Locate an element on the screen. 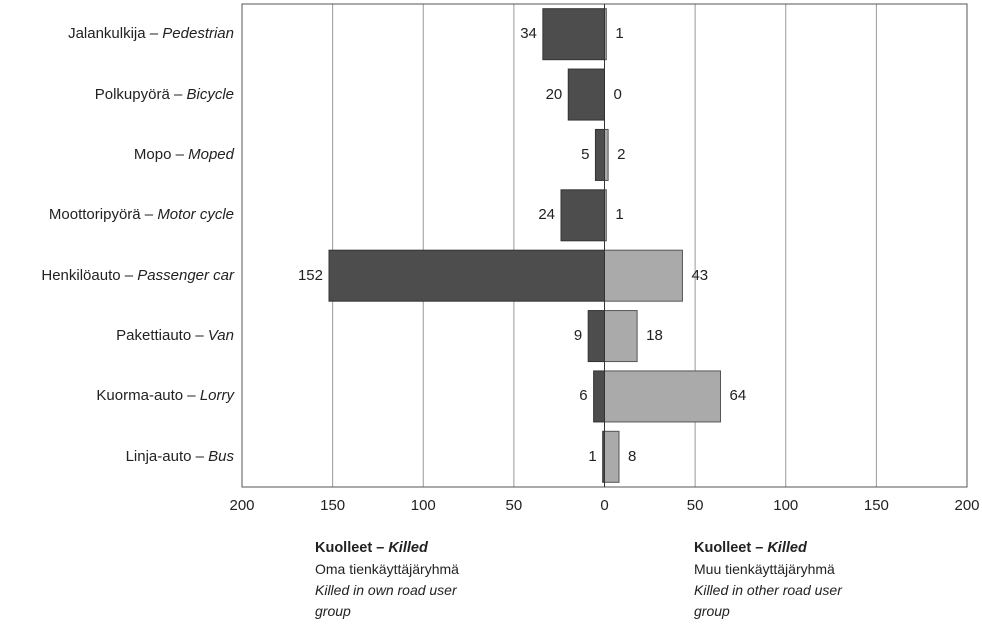 The width and height of the screenshot is (982, 634). category-label: Mopo – Moped is located at coordinates (183, 154).